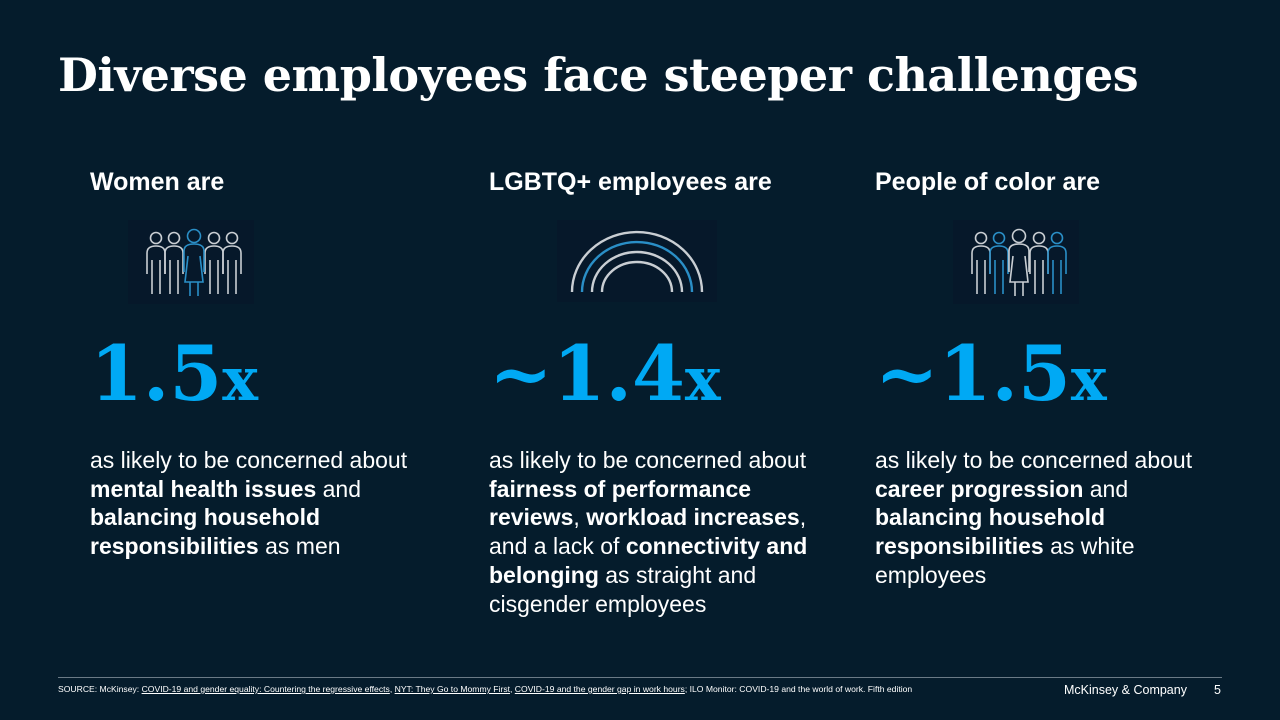 Image resolution: width=1280 pixels, height=720 pixels. What do you see at coordinates (452, 689) in the screenshot?
I see `source-link-nyt: NYT: They Go to Mommy First` at bounding box center [452, 689].